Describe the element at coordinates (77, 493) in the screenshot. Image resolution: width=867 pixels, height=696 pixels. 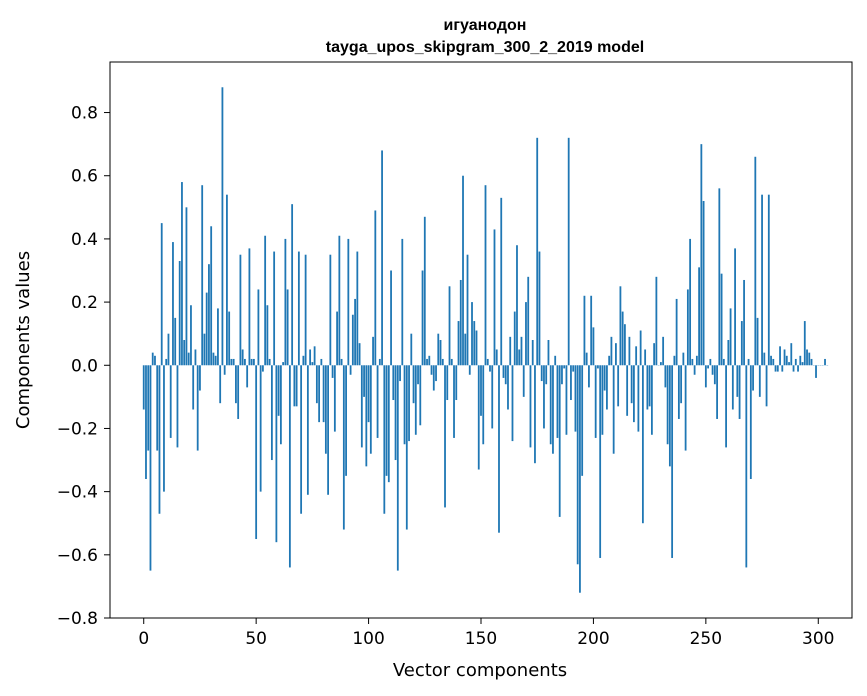
I see `y-tick-label: −0.4` at that location.